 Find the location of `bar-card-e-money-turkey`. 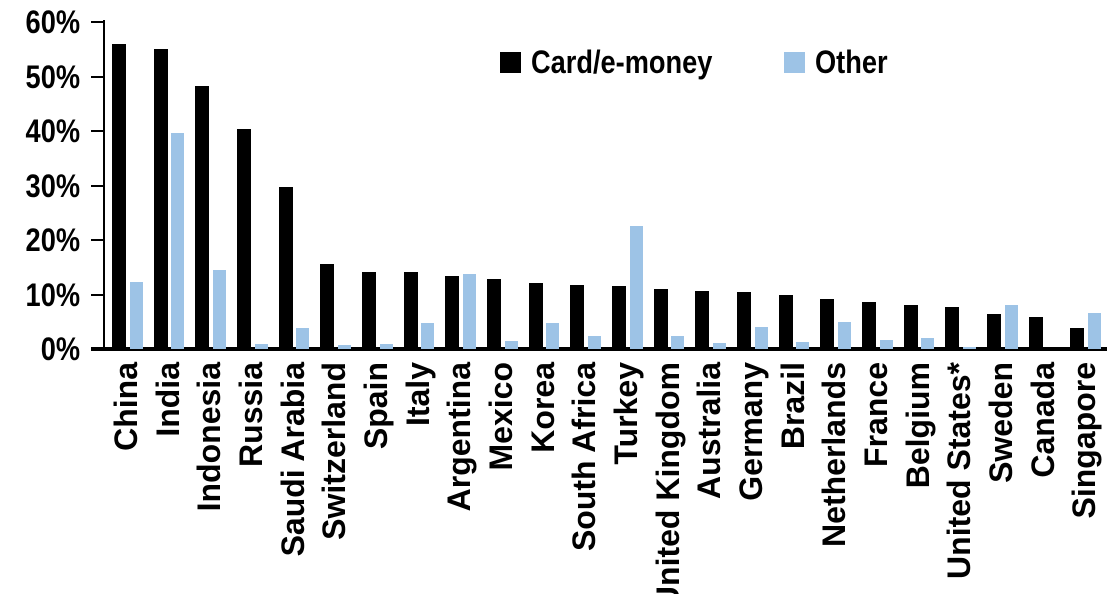

bar-card-e-money-turkey is located at coordinates (619, 317).